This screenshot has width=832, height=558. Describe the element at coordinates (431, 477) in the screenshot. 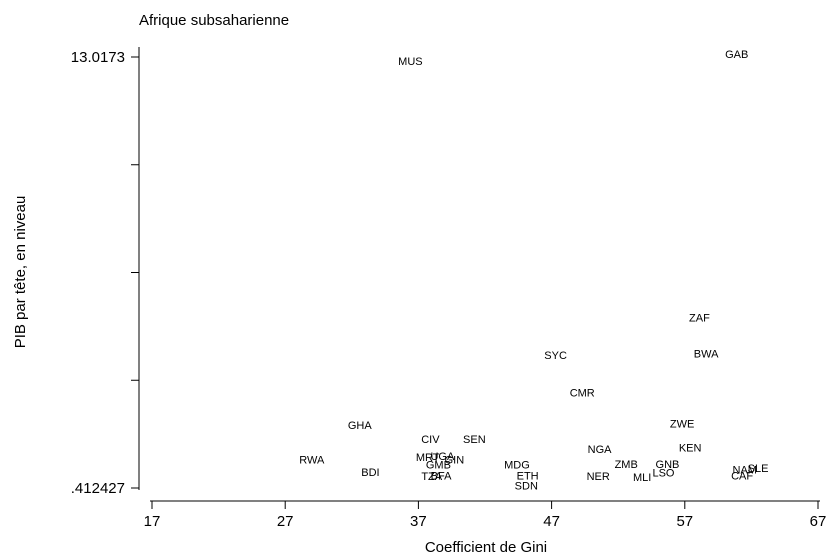

I see `point-label-tza: TZA` at that location.